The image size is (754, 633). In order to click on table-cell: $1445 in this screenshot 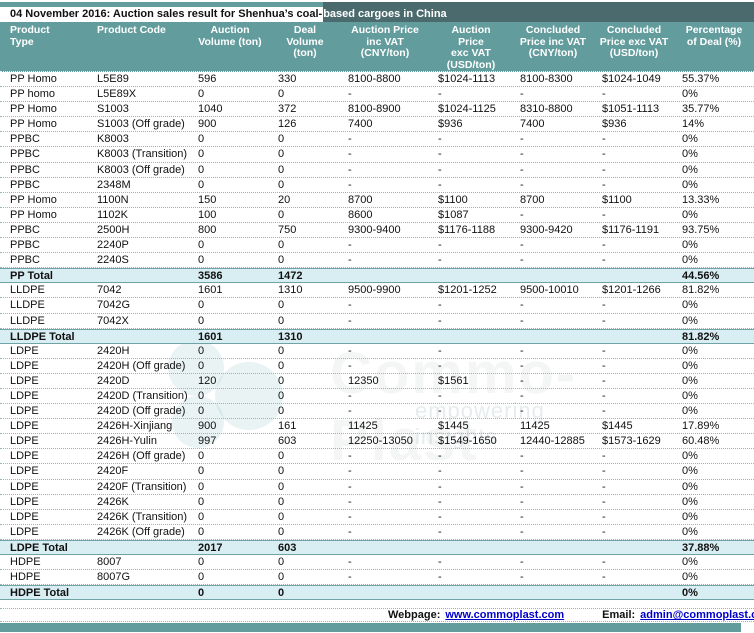, I will do `click(617, 426)`.